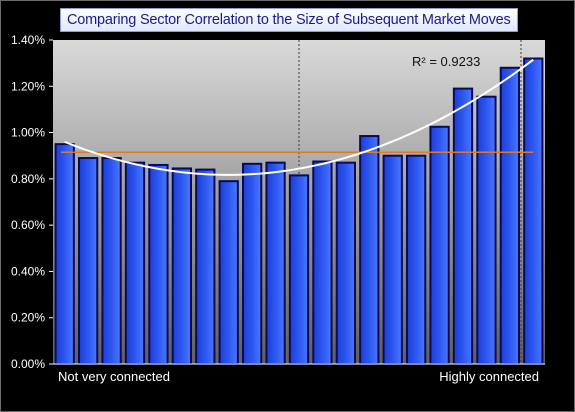 The height and width of the screenshot is (412, 575). What do you see at coordinates (28, 225) in the screenshot?
I see `y-tick-label: 0.60%` at bounding box center [28, 225].